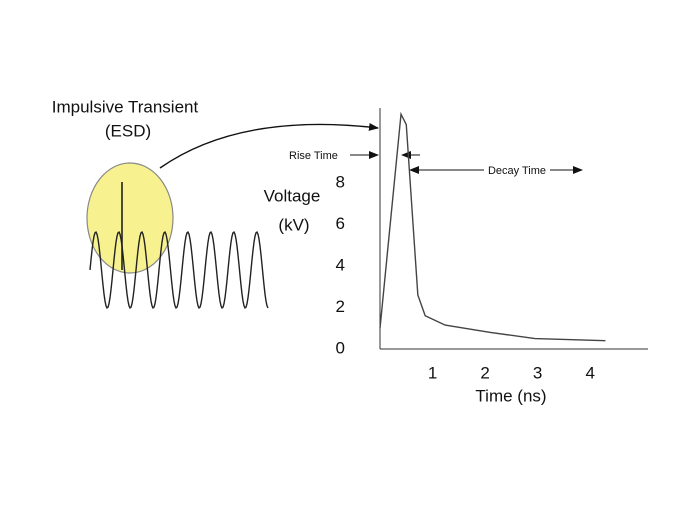 The height and width of the screenshot is (519, 693). What do you see at coordinates (128, 130) in the screenshot?
I see `annotation: (ESD)` at bounding box center [128, 130].